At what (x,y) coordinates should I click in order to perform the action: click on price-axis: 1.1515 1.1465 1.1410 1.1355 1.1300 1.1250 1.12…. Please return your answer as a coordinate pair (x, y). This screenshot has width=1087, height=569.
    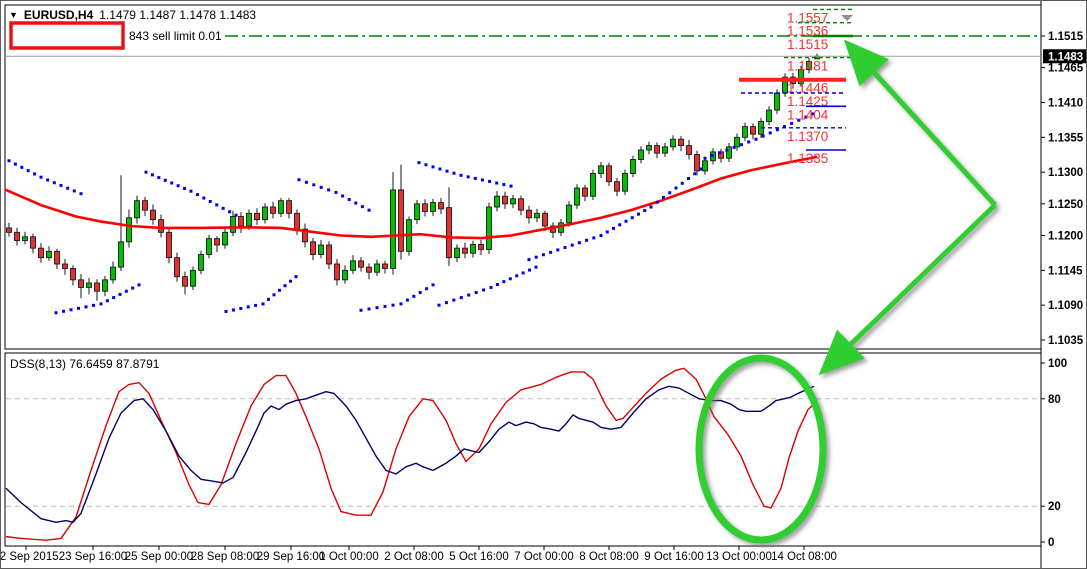
    Looking at the image, I should click on (1064, 189).